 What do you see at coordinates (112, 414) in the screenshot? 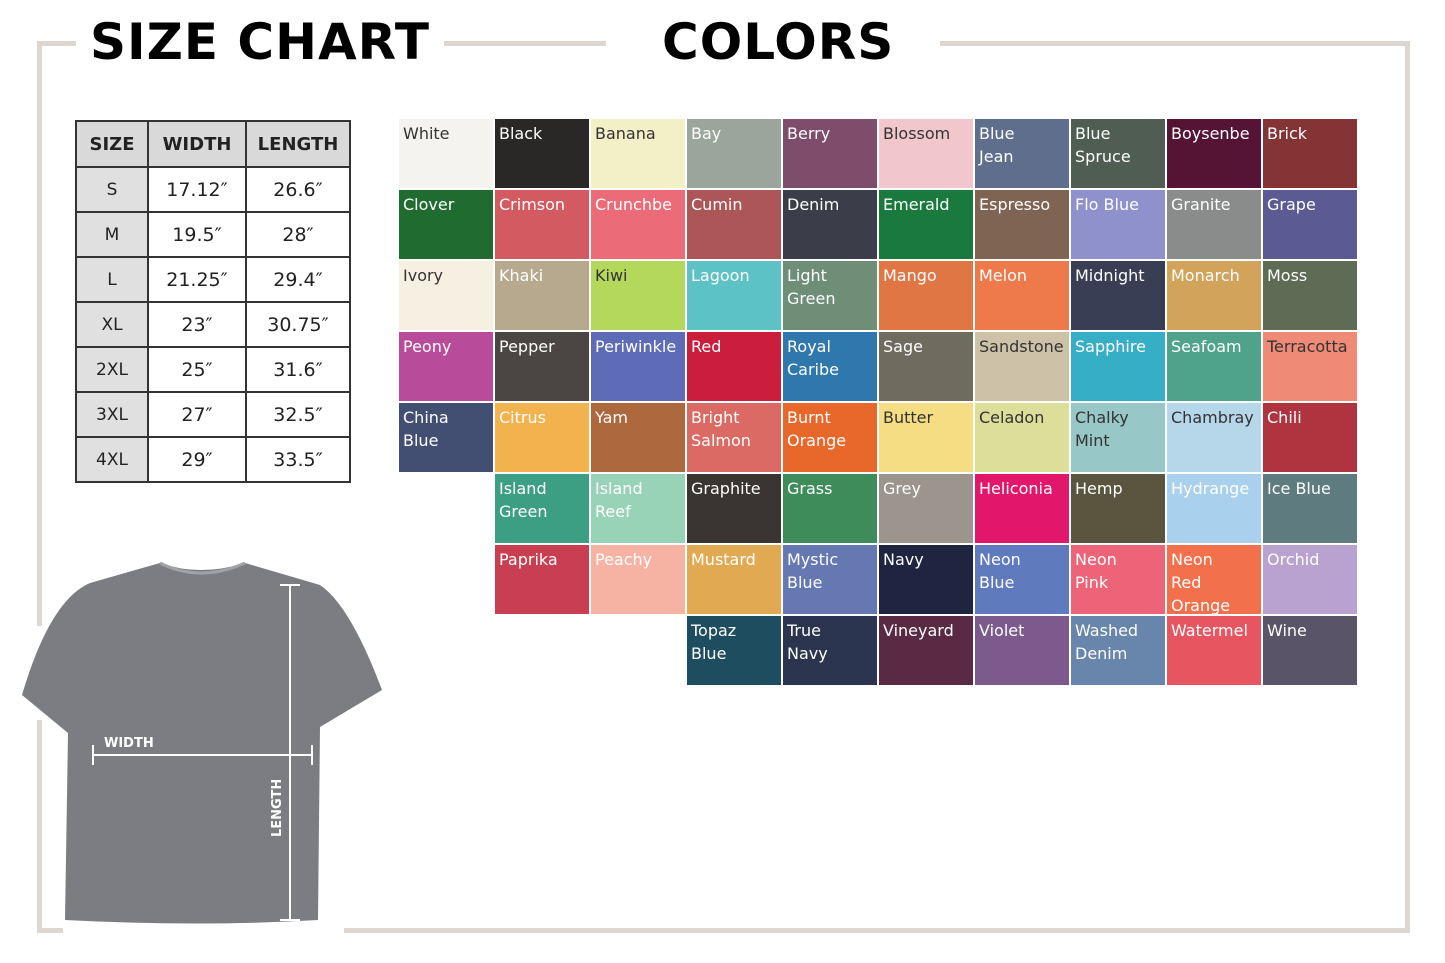
I see `size-cell: 3XL` at bounding box center [112, 414].